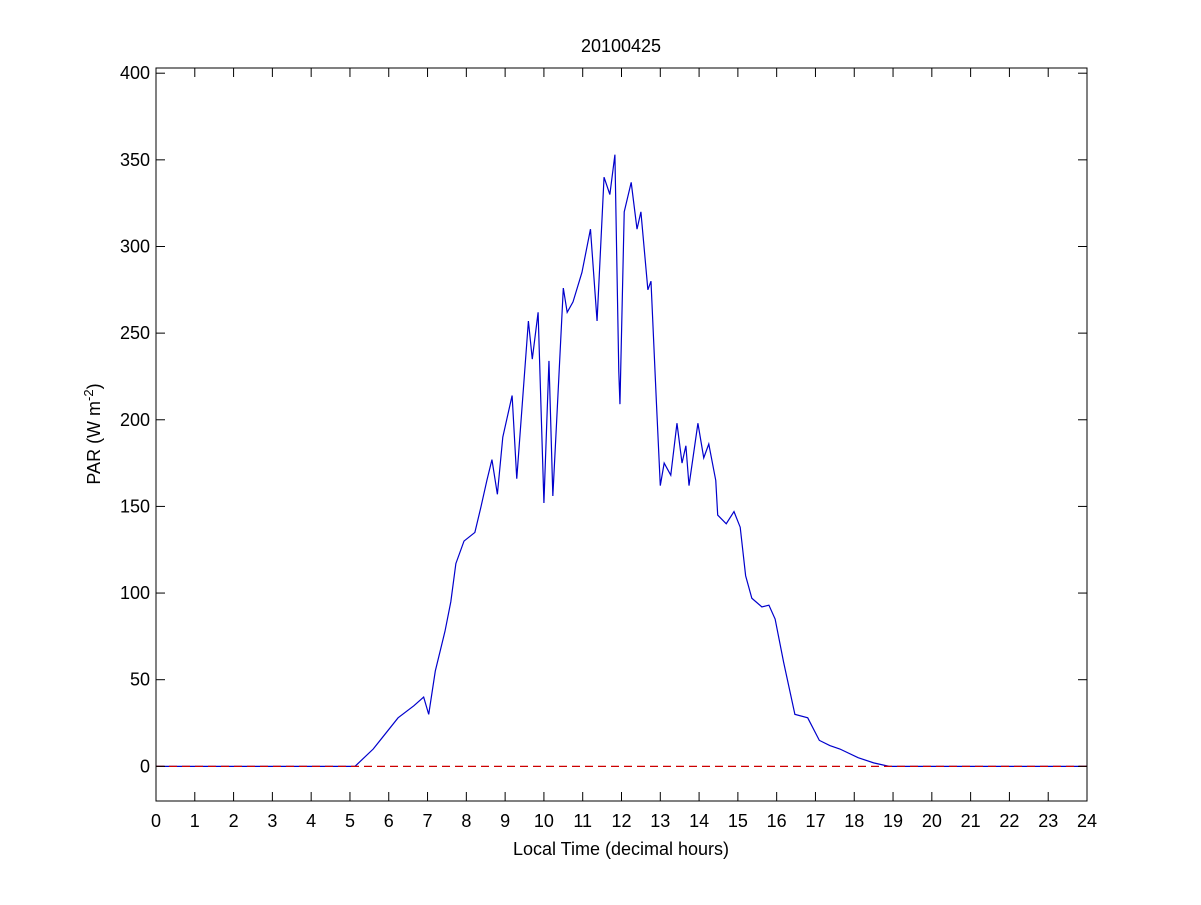  What do you see at coordinates (272, 821) in the screenshot?
I see `x-tick-label: 3` at bounding box center [272, 821].